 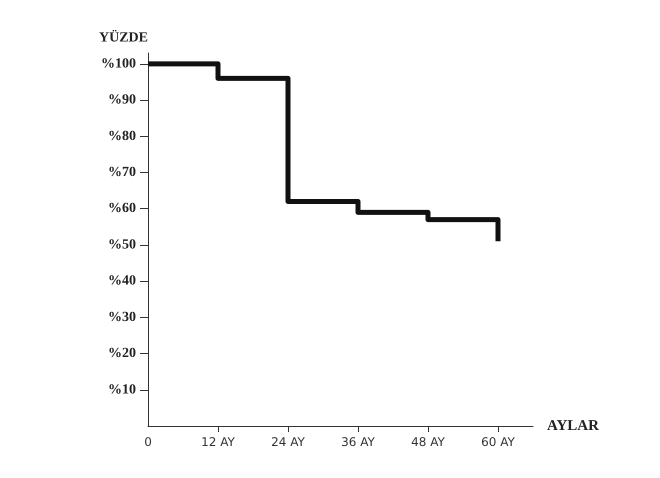 What do you see at coordinates (122, 100) in the screenshot?
I see `y-tick-label: %90` at bounding box center [122, 100].